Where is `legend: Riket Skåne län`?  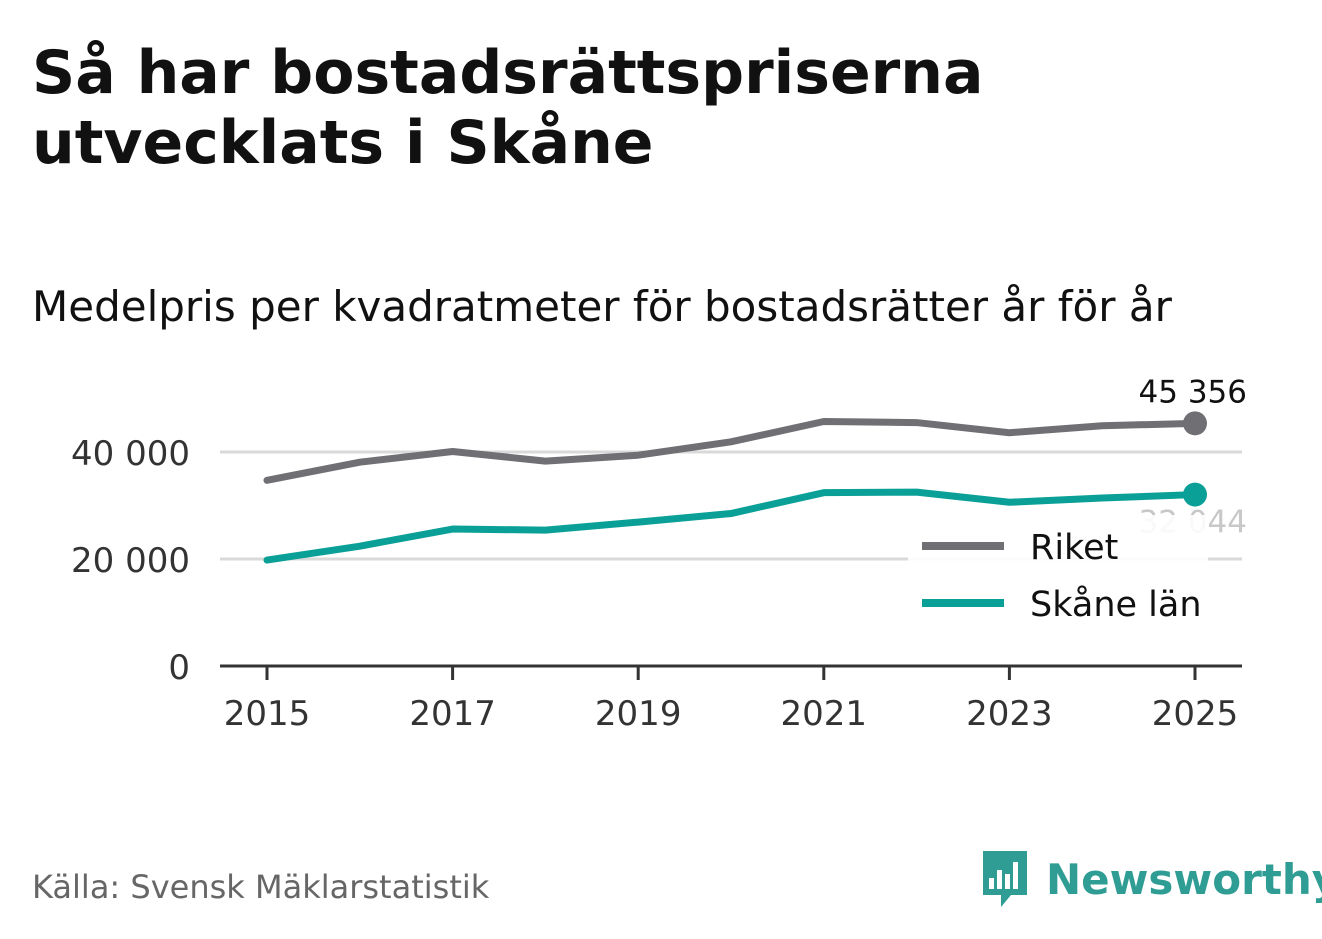
legend: Riket Skåne län is located at coordinates (1058, 576).